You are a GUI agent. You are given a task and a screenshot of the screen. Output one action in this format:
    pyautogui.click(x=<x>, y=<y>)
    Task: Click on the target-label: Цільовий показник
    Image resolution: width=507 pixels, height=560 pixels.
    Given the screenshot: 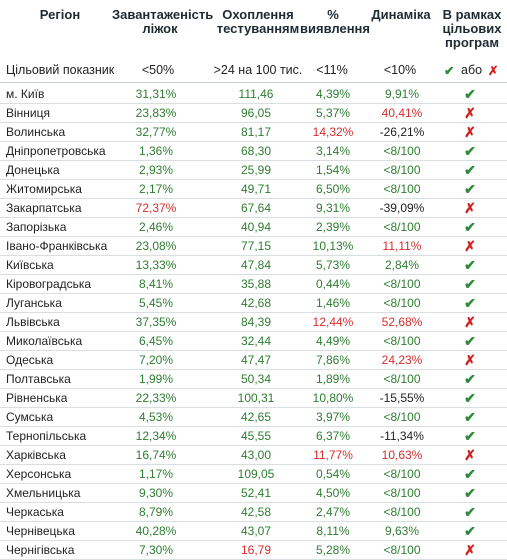 What is the action you would take?
    pyautogui.click(x=60, y=70)
    